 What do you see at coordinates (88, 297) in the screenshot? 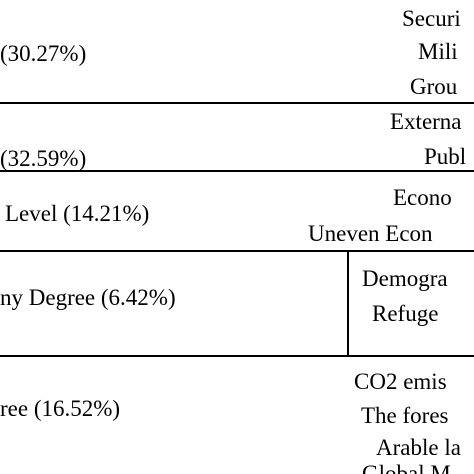
I see `row-label: ny Degree (6.42%)` at bounding box center [88, 297].